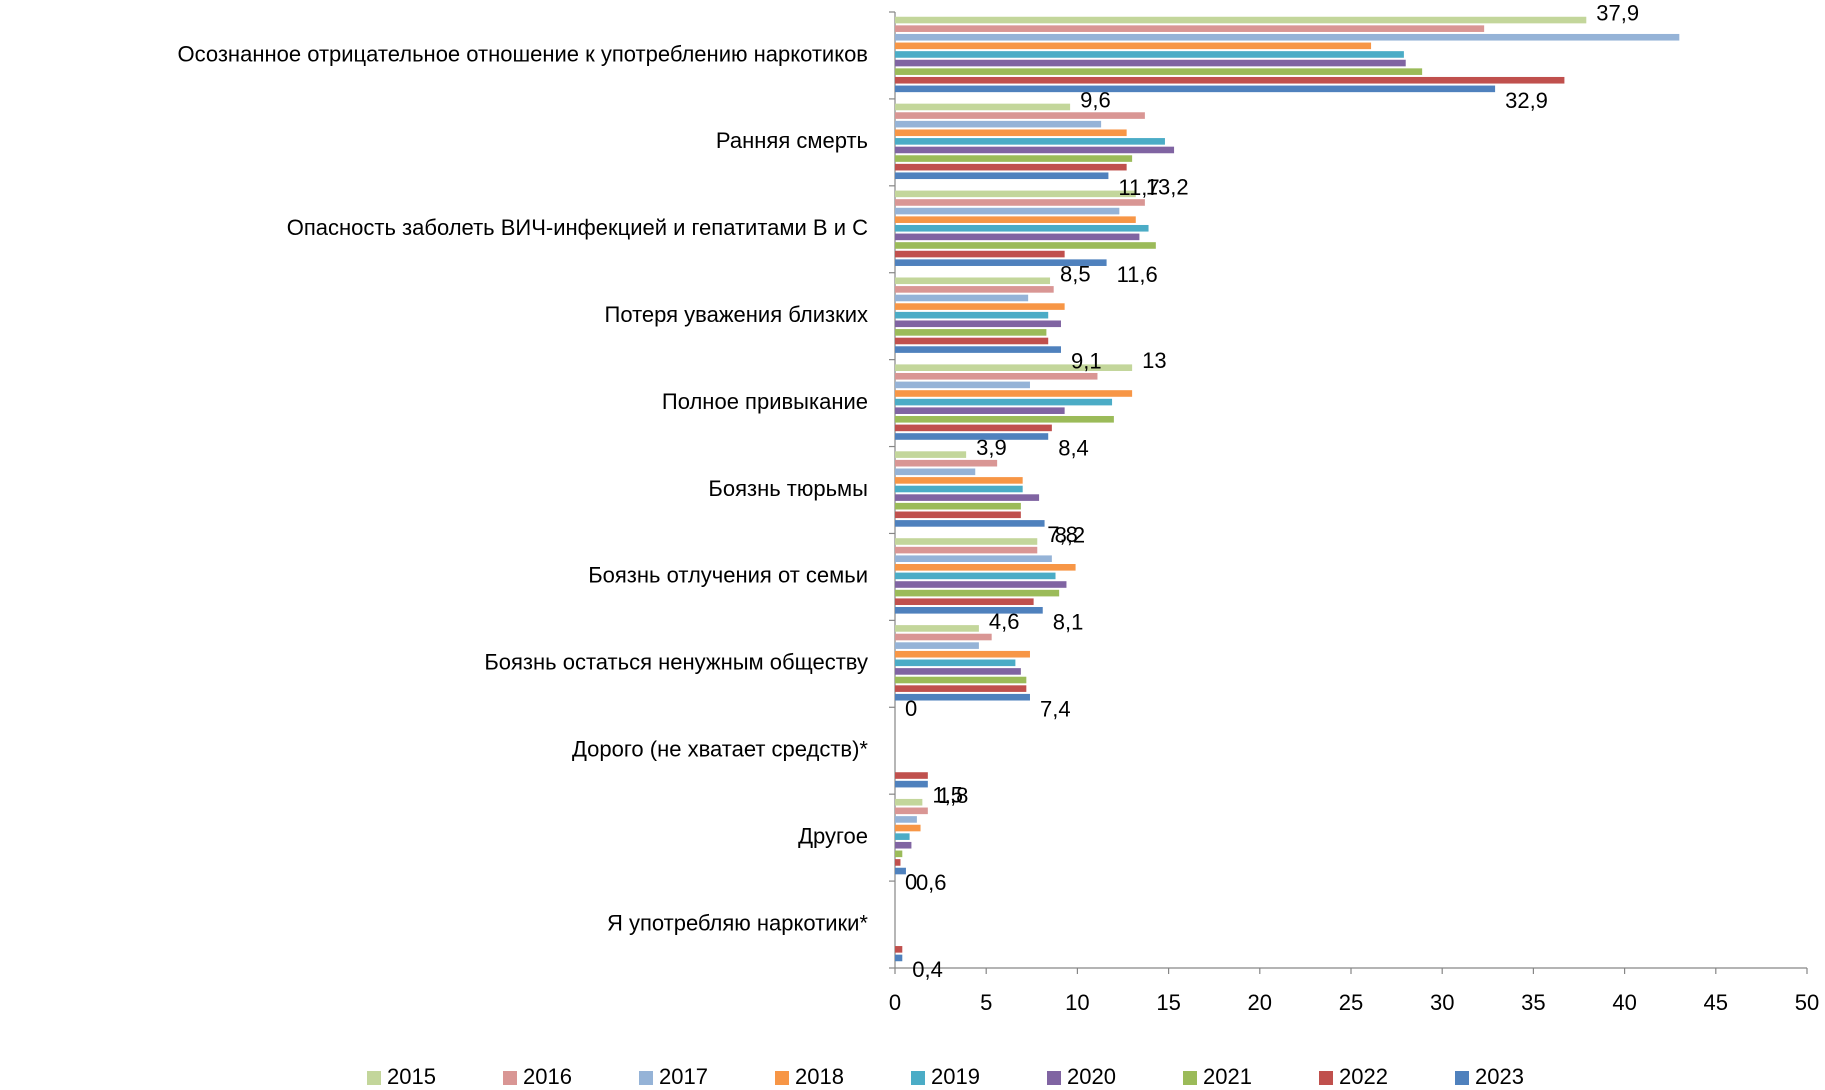  Describe the element at coordinates (819, 1076) in the screenshot. I see `legend-label: 2018` at that location.